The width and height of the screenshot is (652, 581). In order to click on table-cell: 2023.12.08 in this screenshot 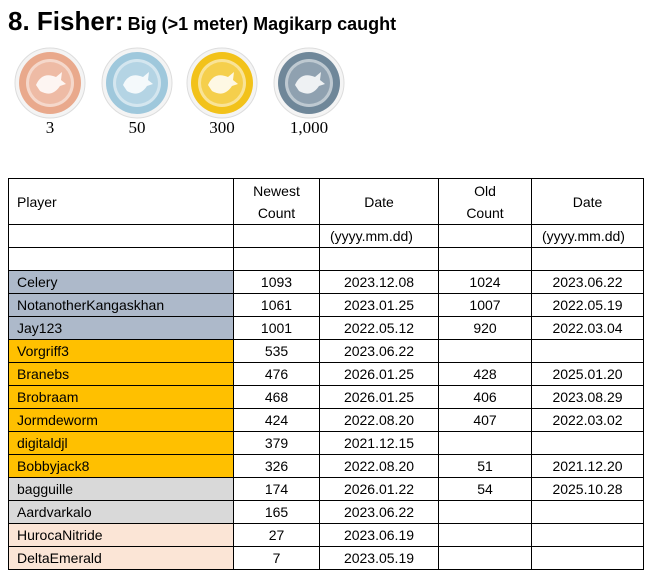, I will do `click(379, 282)`.